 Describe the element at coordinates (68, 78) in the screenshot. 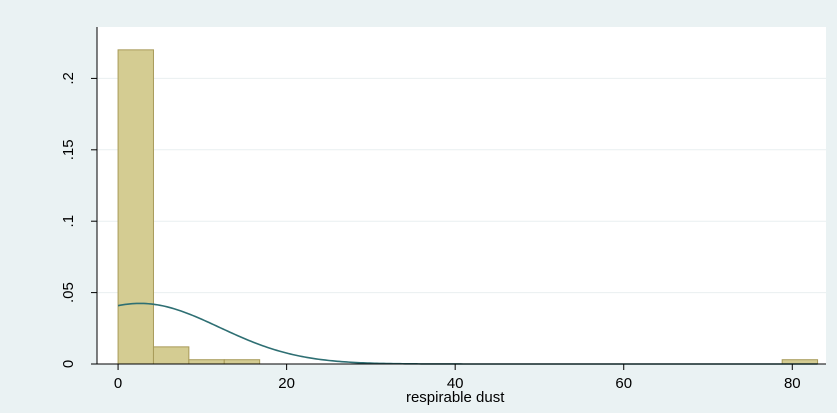

I see `y-tick-label-4: .2` at that location.